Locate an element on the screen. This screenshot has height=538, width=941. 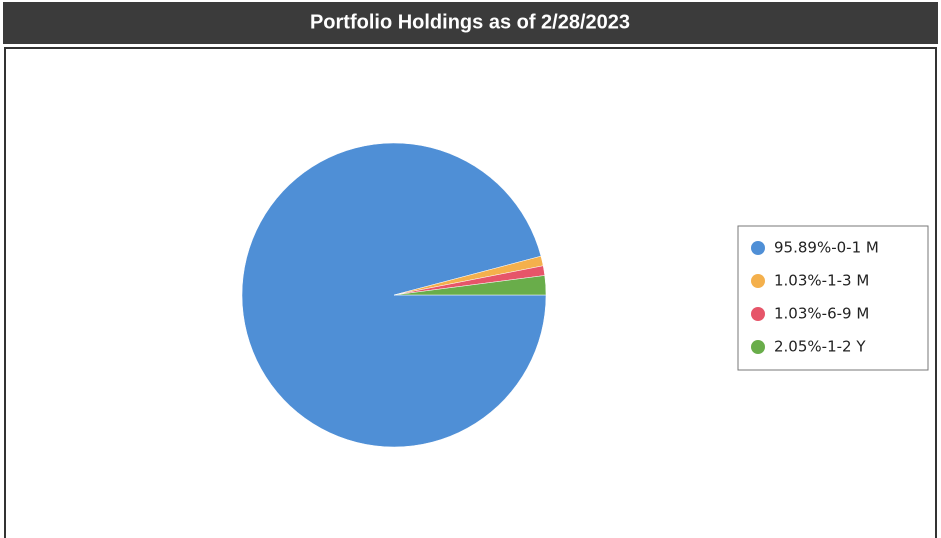
legend-label: 1.03%-1-3 M is located at coordinates (821, 281).